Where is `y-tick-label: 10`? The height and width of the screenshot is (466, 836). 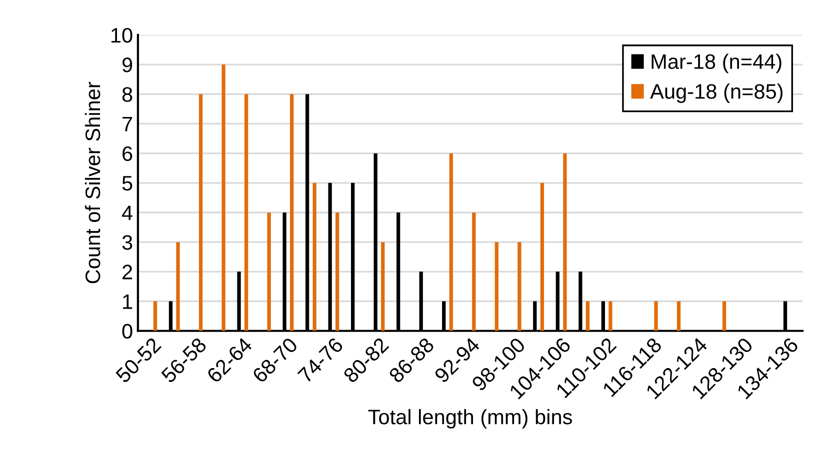 y-tick-label: 10 is located at coordinates (121, 35).